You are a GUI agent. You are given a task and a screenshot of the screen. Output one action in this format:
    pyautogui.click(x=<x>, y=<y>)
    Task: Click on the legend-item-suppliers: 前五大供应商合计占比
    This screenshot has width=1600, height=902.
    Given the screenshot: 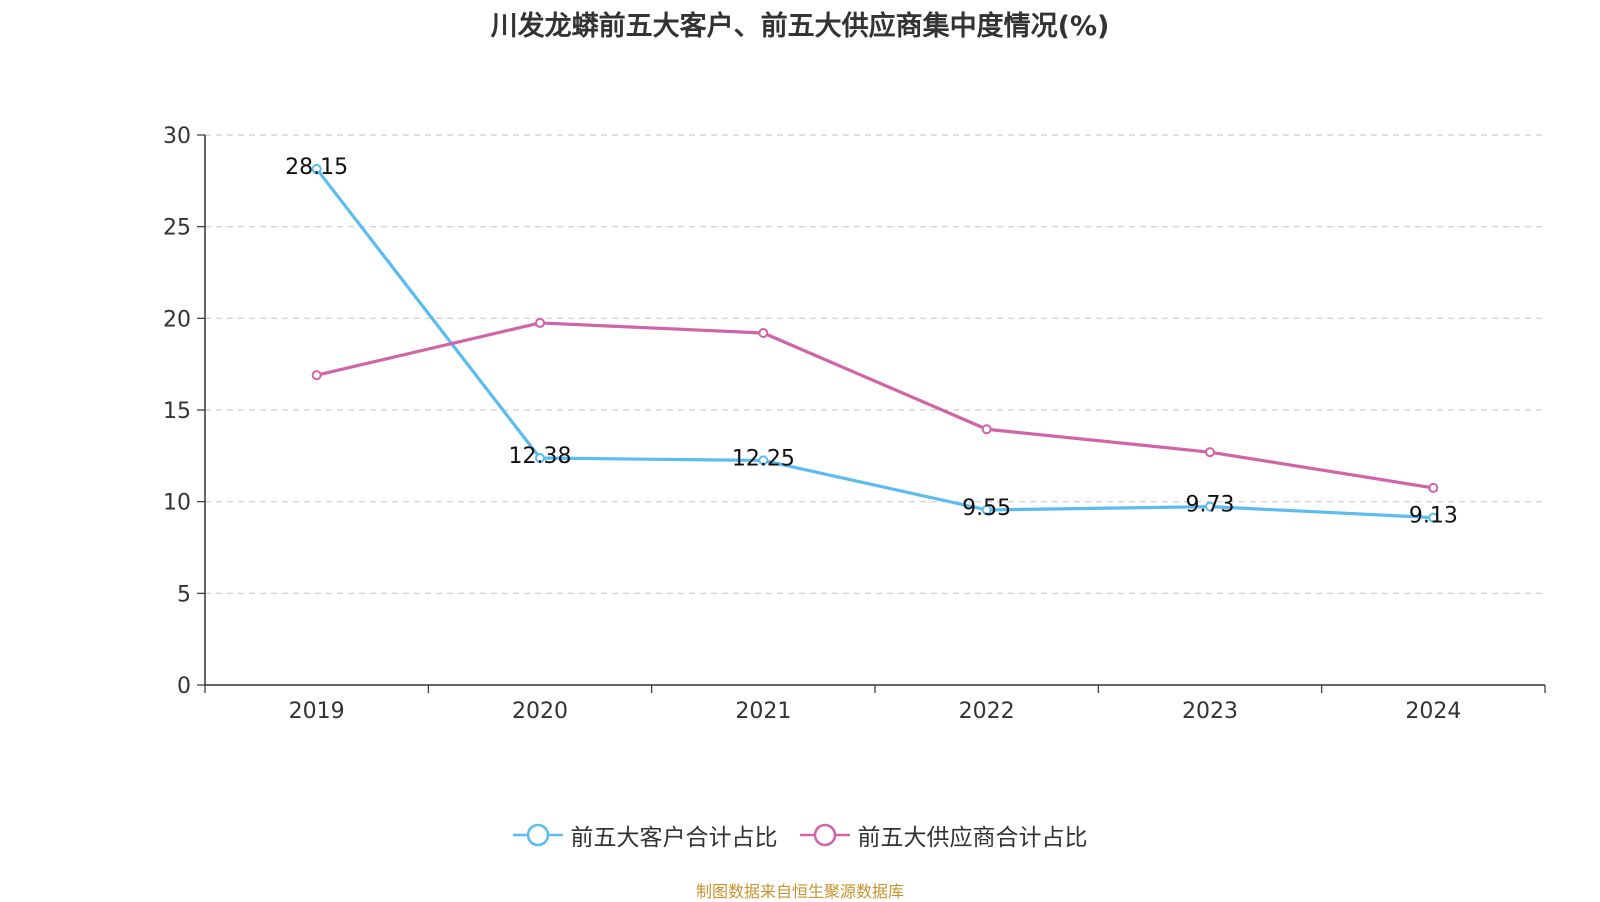 What is the action you would take?
    pyautogui.click(x=943, y=835)
    